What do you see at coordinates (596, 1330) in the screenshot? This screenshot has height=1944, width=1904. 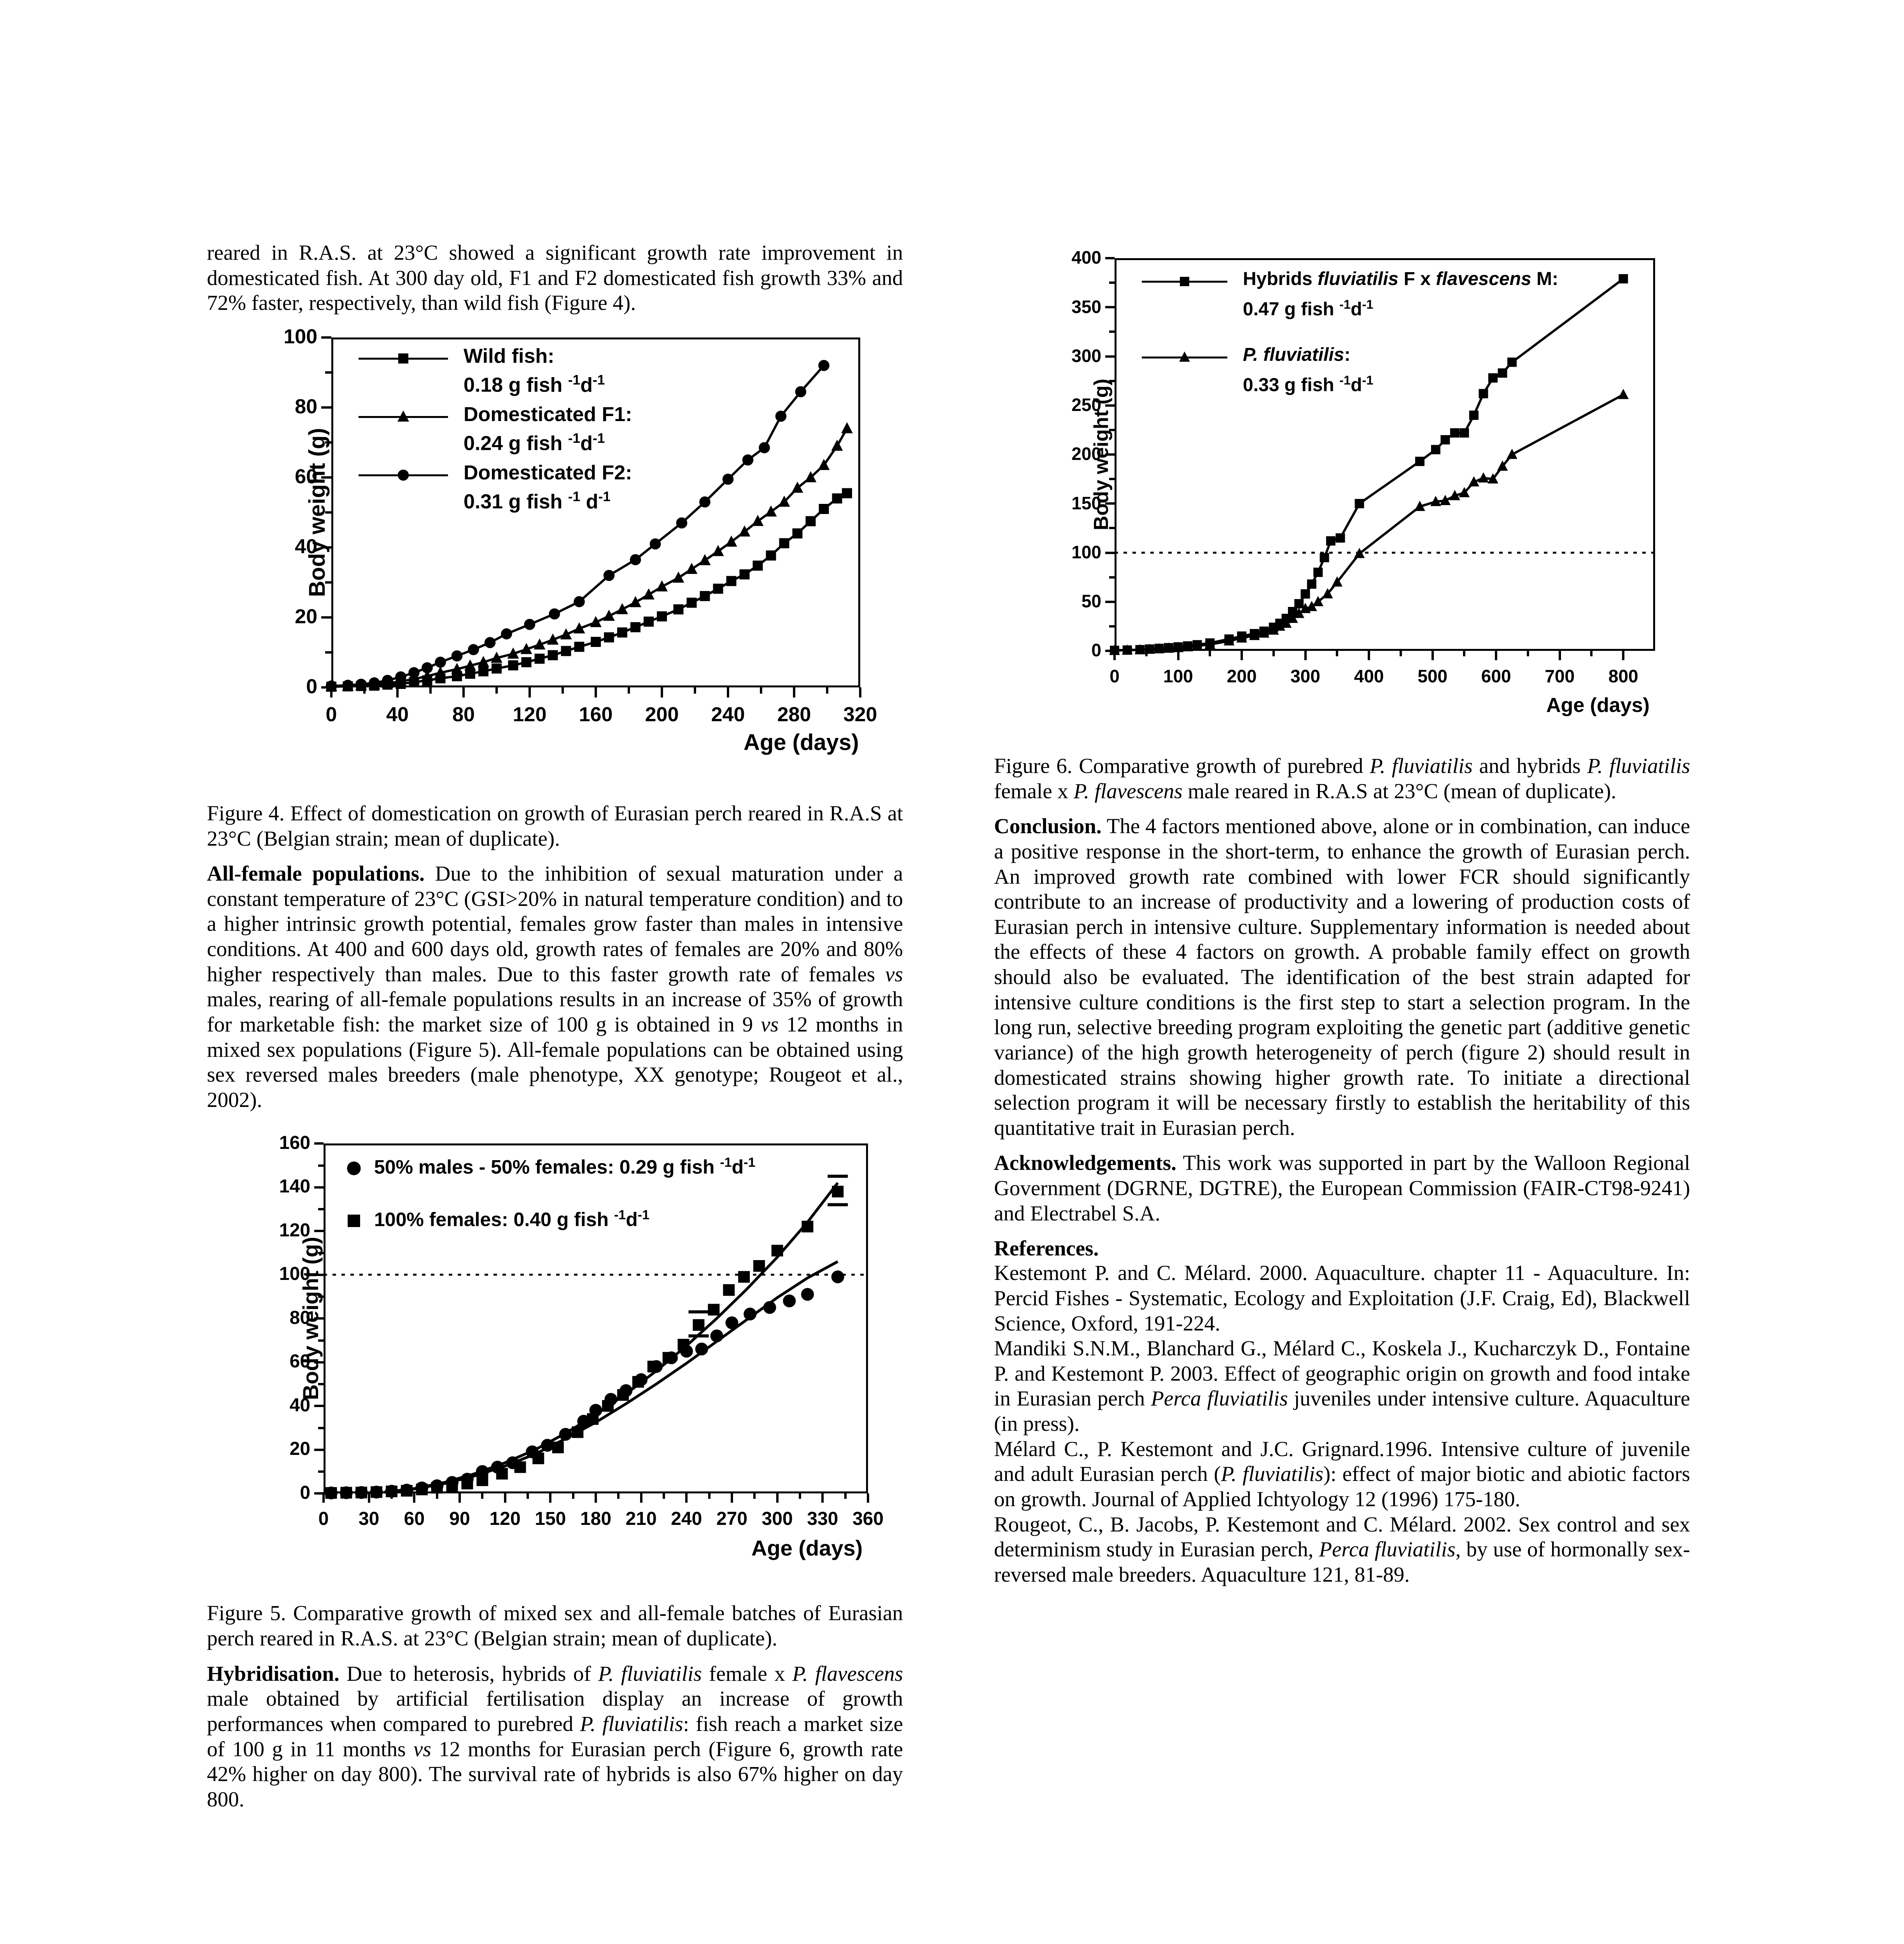 I see `series-layer` at bounding box center [596, 1330].